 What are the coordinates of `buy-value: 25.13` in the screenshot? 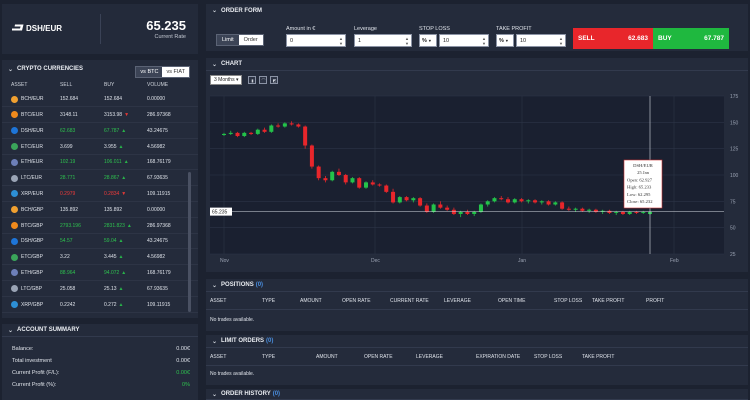 It's located at (110, 288).